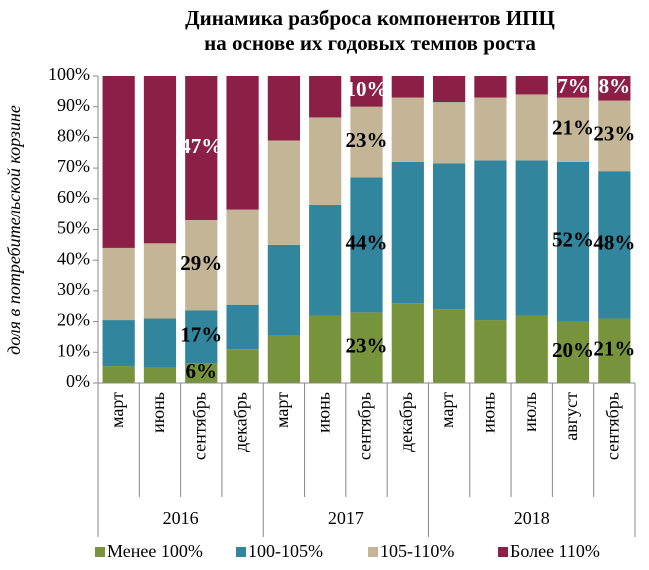 This screenshot has width=649, height=570. I want to click on y-tick-label: 90%, so click(73, 105).